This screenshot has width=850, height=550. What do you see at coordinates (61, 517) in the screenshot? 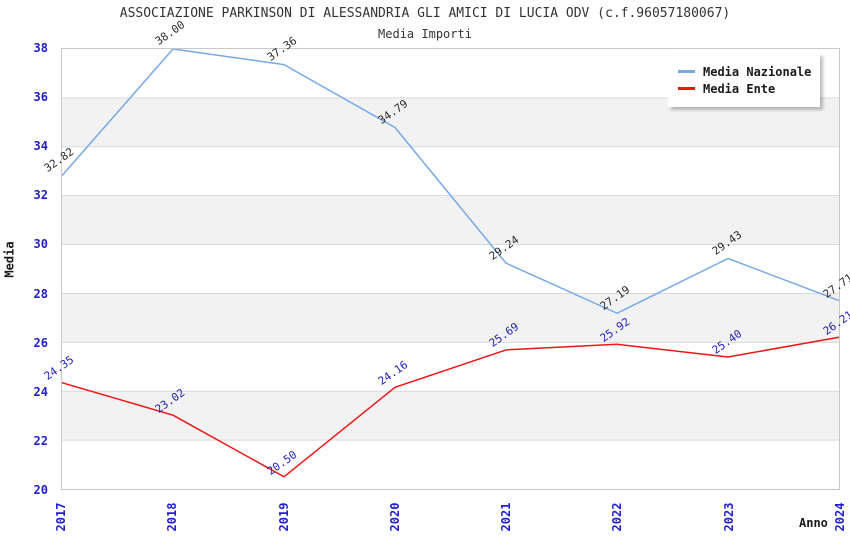
I see `x-tick-label: 2017` at bounding box center [61, 517].